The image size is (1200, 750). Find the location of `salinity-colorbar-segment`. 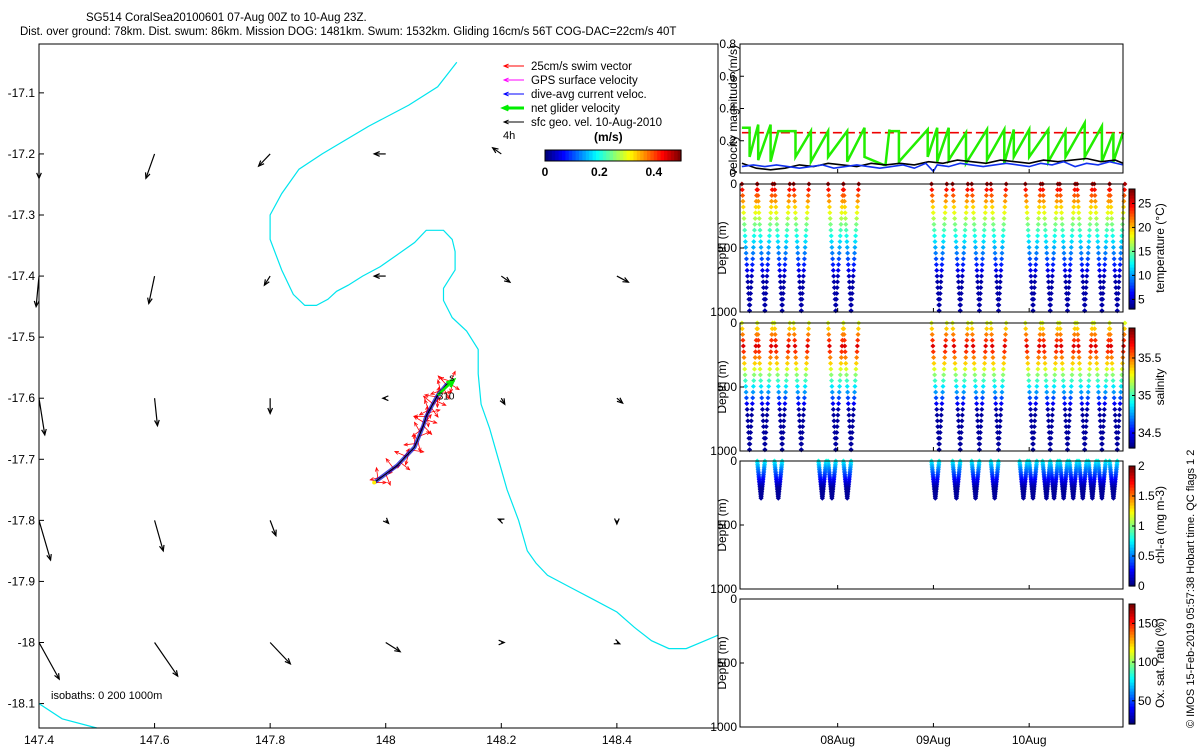

salinity-colorbar-segment is located at coordinates (1132, 357).